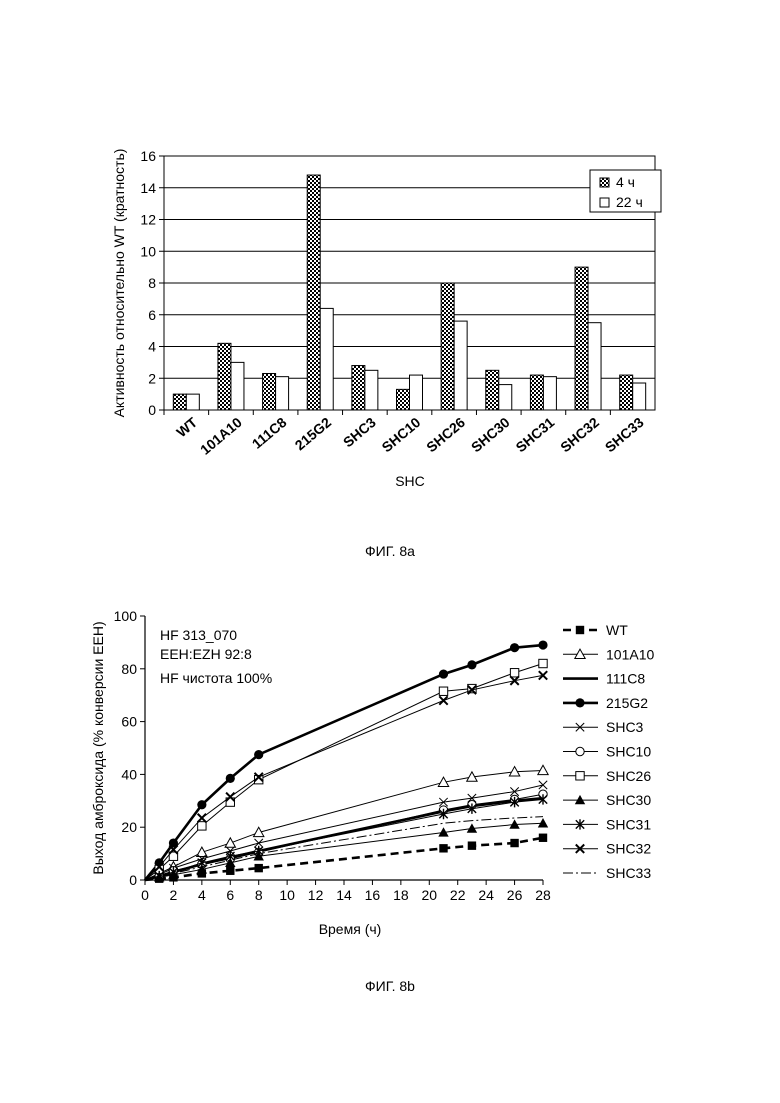  What do you see at coordinates (628, 849) in the screenshot?
I see `legend-label: SHC32` at bounding box center [628, 849].